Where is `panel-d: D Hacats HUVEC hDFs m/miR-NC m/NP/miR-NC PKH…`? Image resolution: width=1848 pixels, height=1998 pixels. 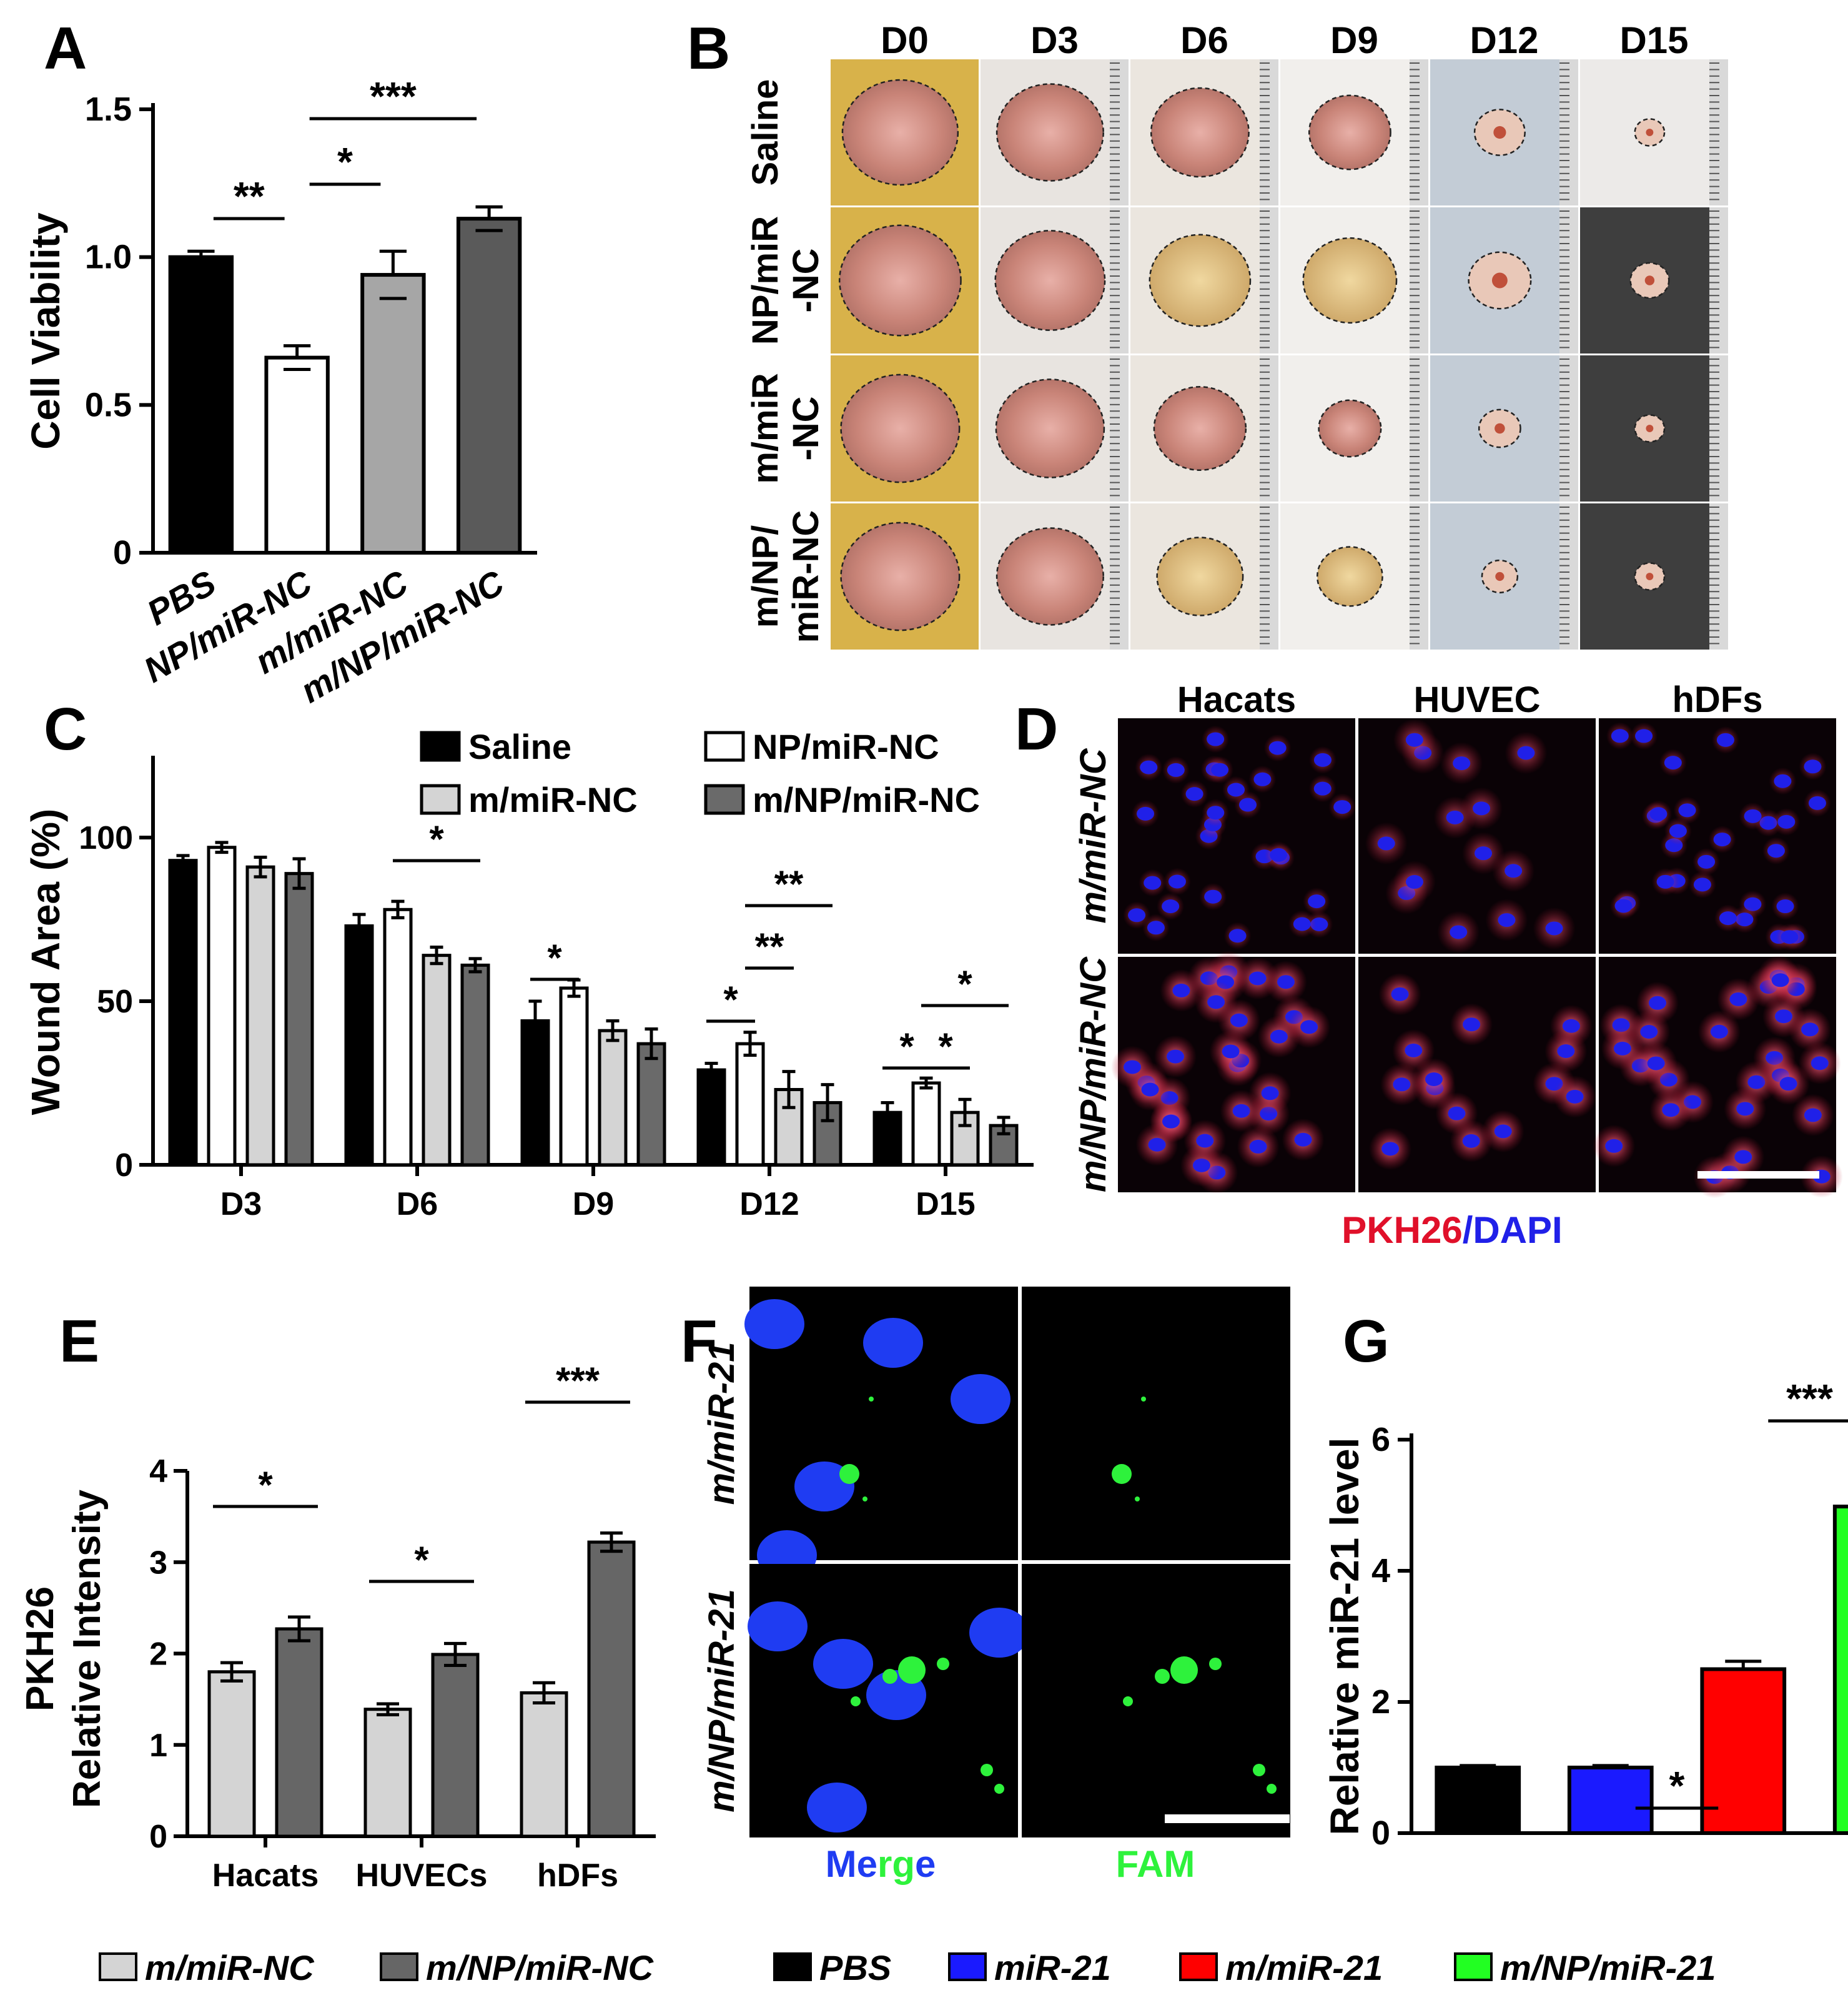 panel-d: D Hacats HUVEC hDFs m/miR-NC m/NP/miR-NC PKH… is located at coordinates (1429, 965).